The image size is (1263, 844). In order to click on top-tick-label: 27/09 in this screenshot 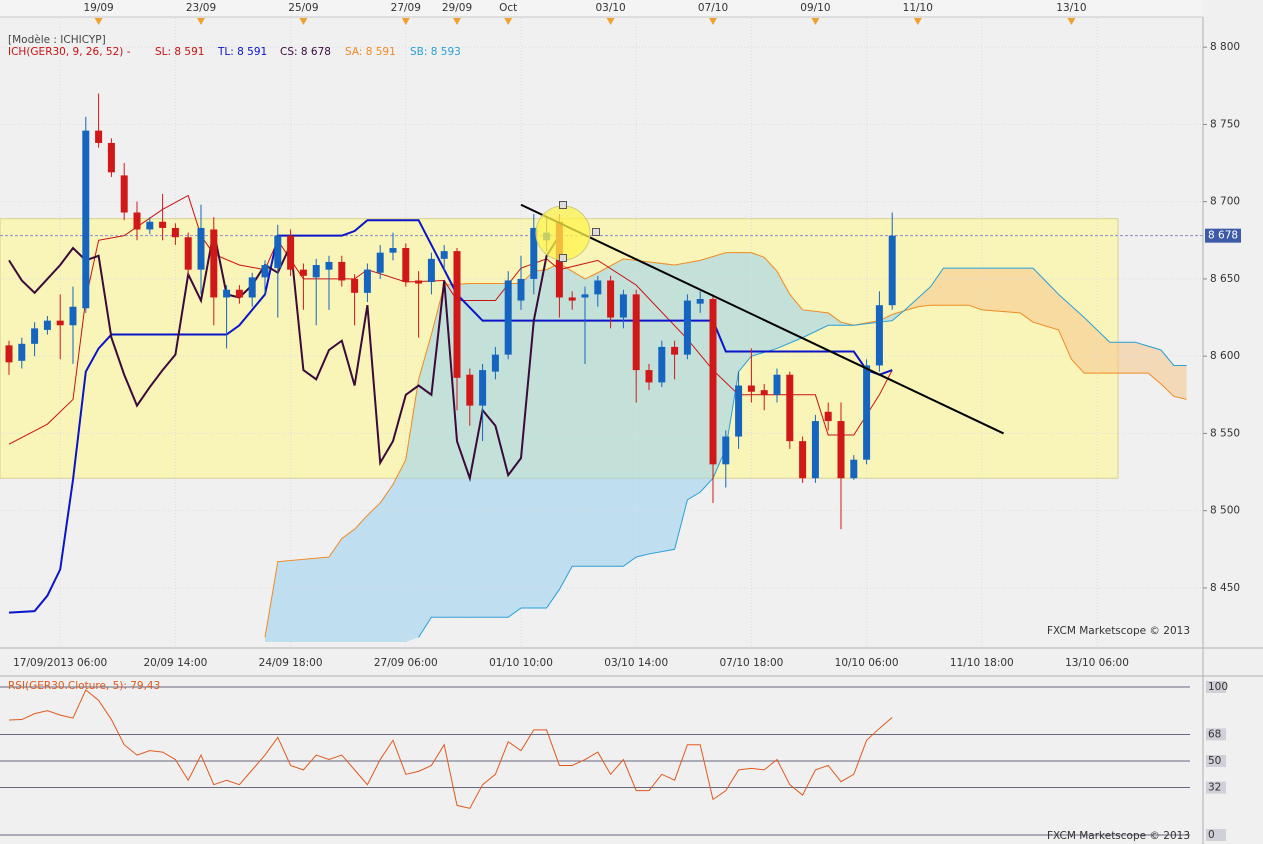, I will do `click(406, 8)`.